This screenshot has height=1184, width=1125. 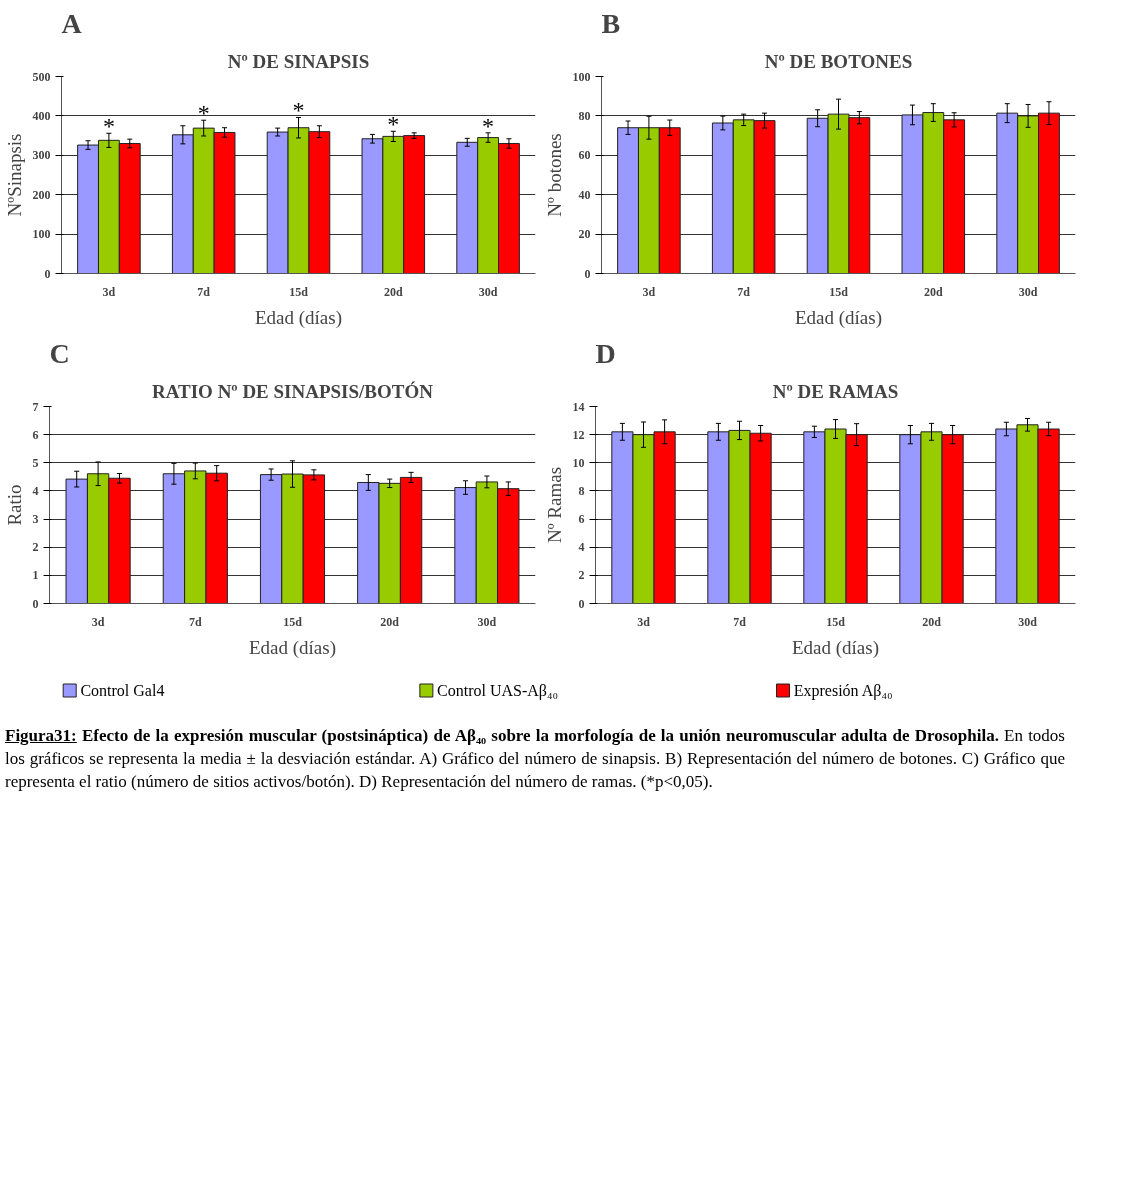 I want to click on y-tick-label: 10, so click(x=578, y=462).